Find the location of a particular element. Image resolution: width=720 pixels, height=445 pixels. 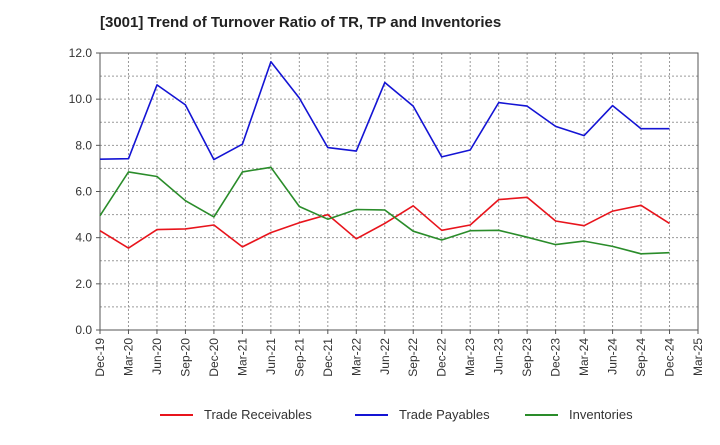

legend-label-inventories: Inventories is located at coordinates (601, 414).